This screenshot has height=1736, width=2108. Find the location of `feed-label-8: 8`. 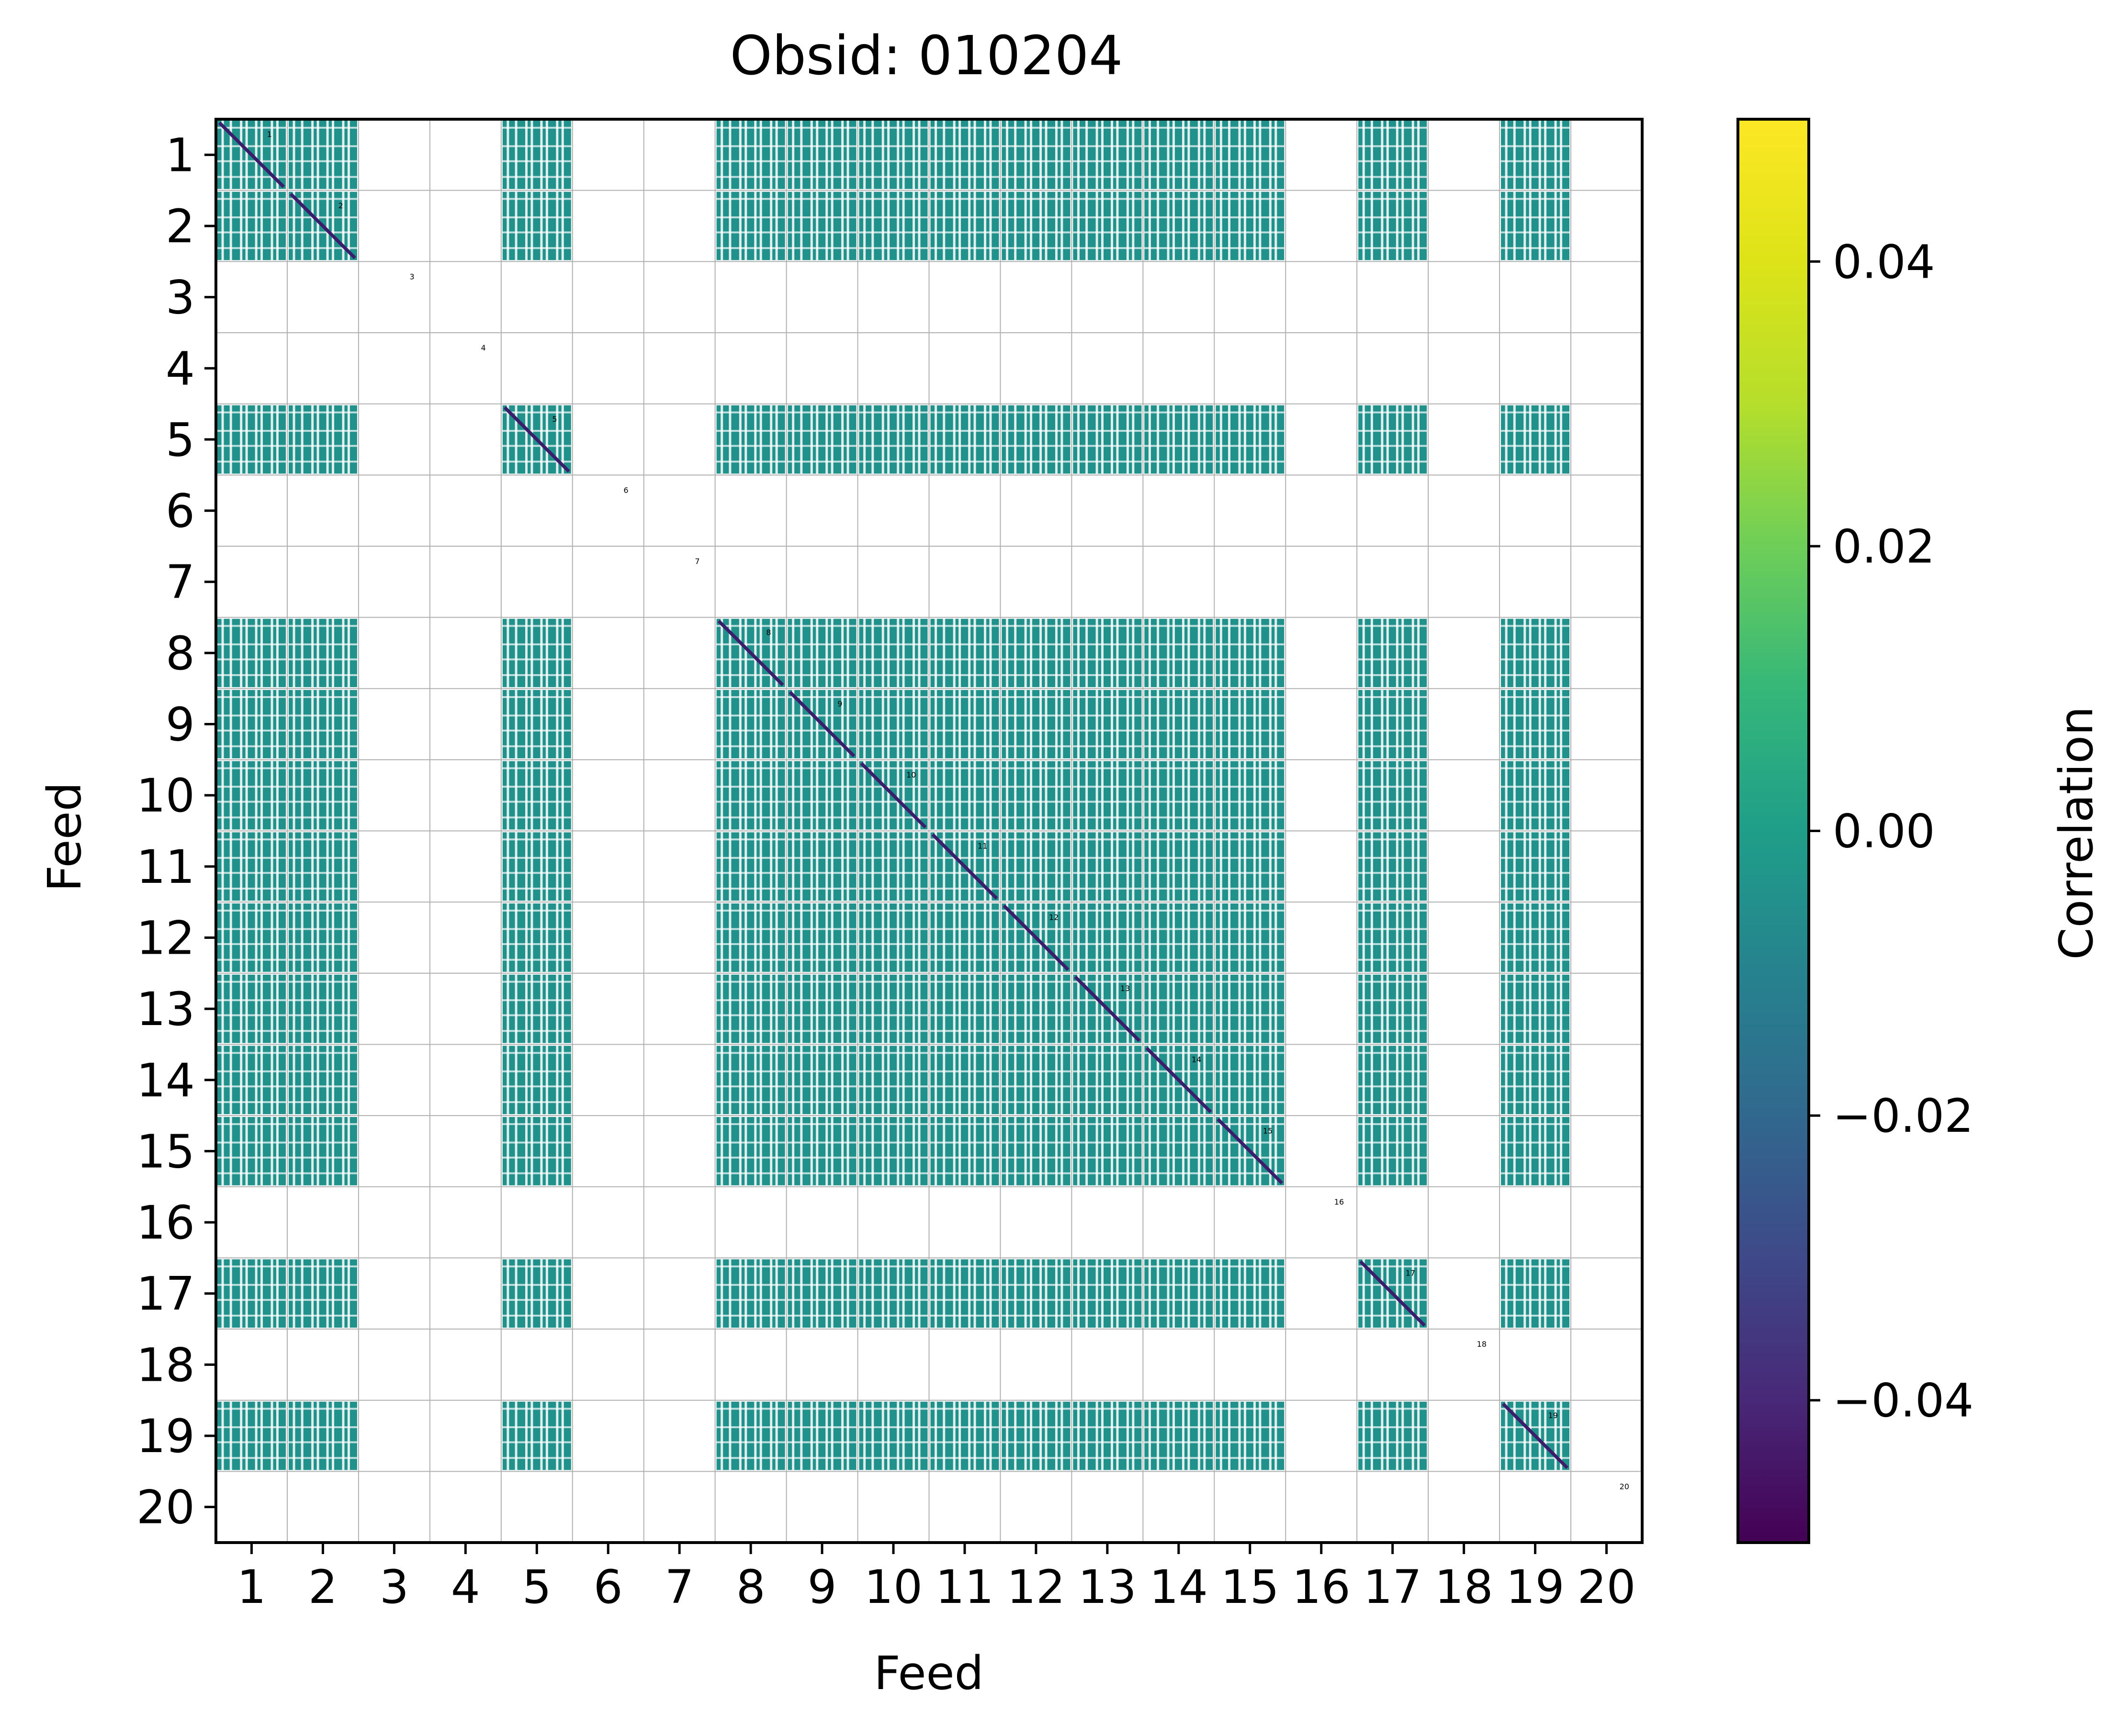

feed-label-8: 8 is located at coordinates (769, 632).